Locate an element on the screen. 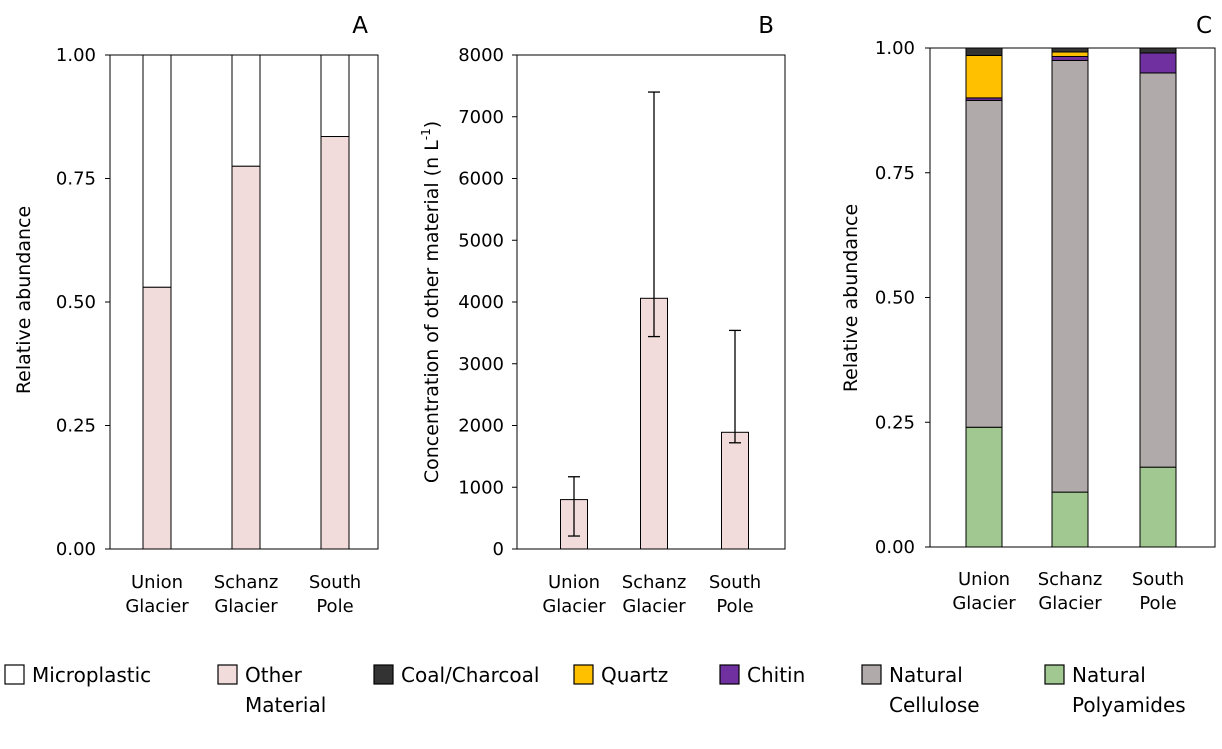 The height and width of the screenshot is (749, 1222). panel-b-y-axis-title-superscript: -1 is located at coordinates (426, 134).